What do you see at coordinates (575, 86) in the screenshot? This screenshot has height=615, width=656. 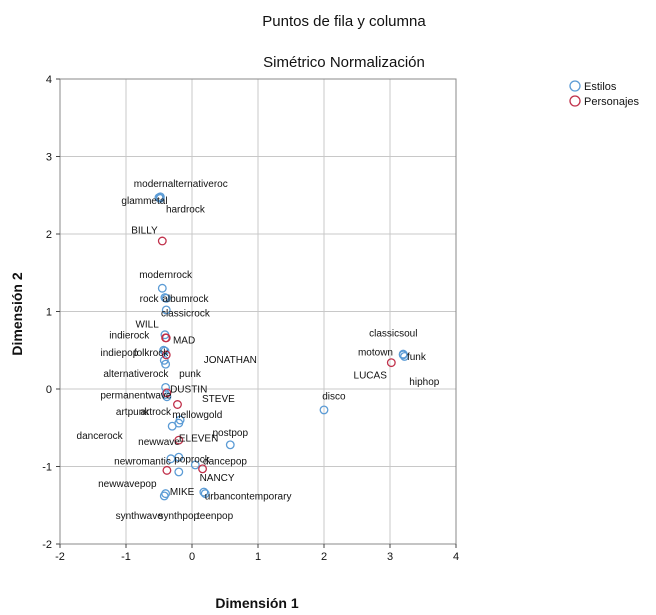 I see `legend-marker-estilos` at bounding box center [575, 86].